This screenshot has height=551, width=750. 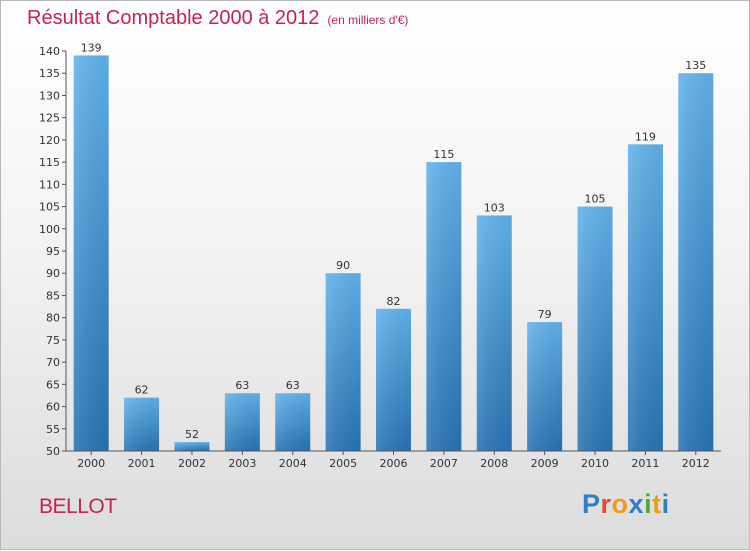 I want to click on logo-letter-i: i, so click(x=648, y=504).